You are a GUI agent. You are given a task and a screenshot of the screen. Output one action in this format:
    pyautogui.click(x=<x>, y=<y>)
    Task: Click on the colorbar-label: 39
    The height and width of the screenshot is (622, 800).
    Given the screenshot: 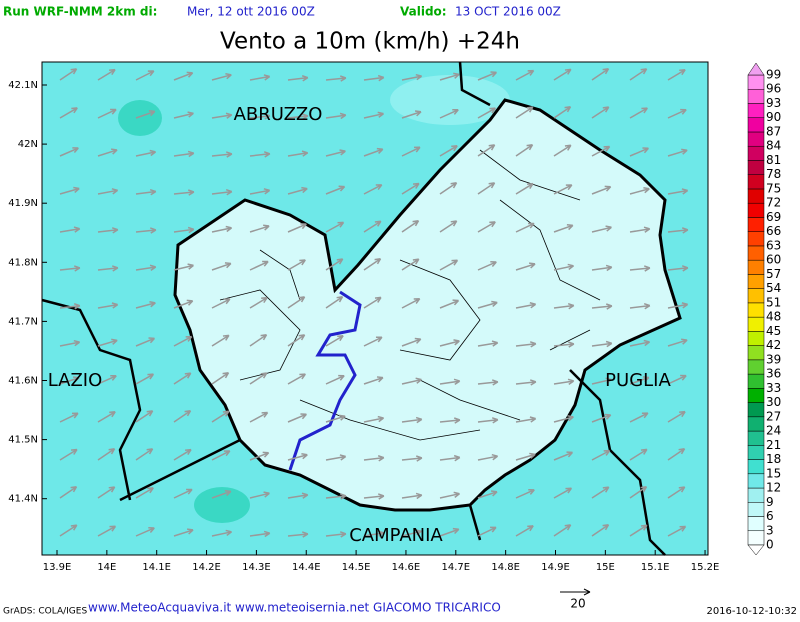 What is the action you would take?
    pyautogui.click(x=773, y=359)
    